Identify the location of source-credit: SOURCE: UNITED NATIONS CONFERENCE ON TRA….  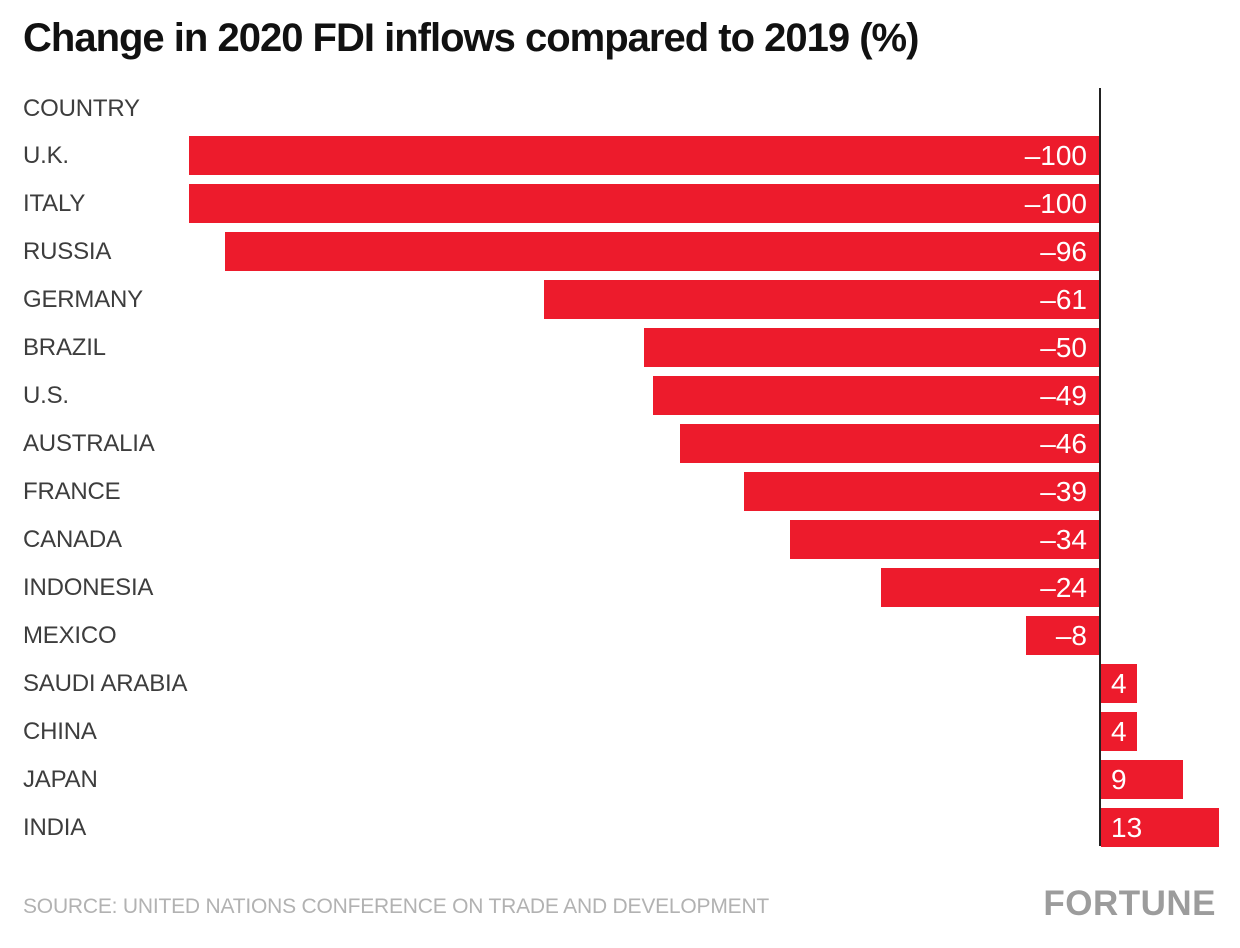
(396, 906).